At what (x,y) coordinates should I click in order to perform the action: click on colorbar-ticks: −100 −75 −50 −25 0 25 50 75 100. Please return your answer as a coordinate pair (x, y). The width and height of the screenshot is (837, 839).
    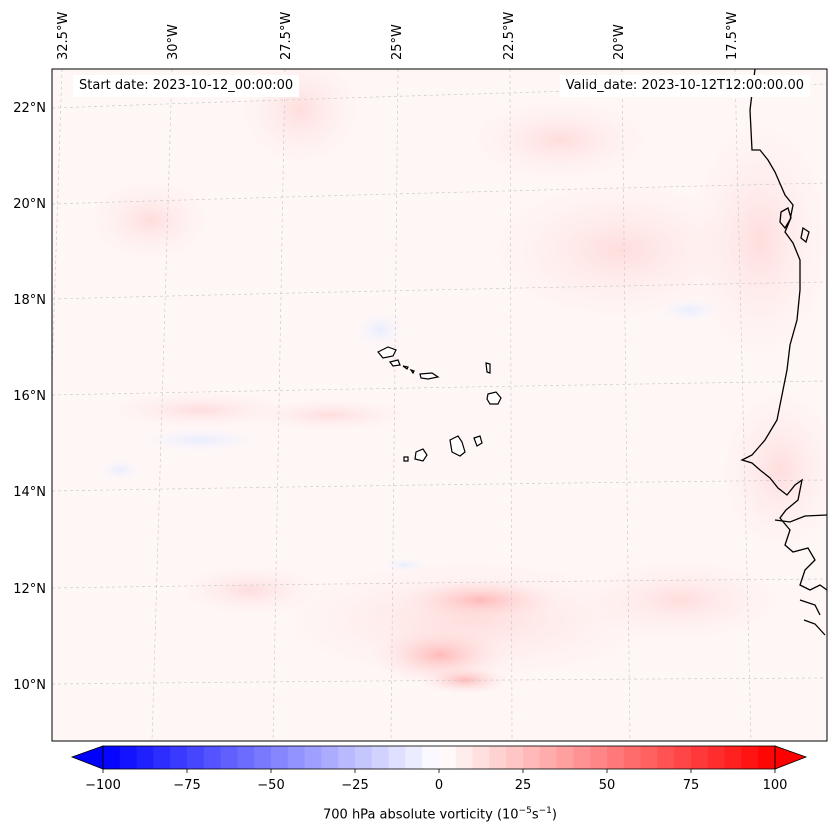
    Looking at the image, I should click on (436, 781).